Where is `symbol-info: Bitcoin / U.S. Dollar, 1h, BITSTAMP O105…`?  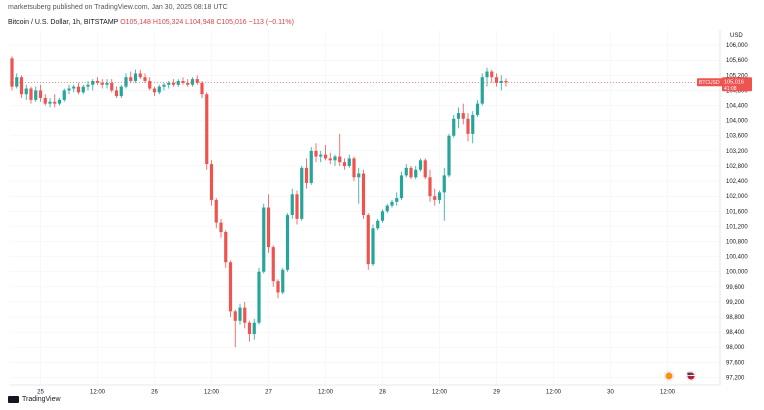
symbol-info: Bitcoin / U.S. Dollar, 1h, BITSTAMP O105… is located at coordinates (151, 22).